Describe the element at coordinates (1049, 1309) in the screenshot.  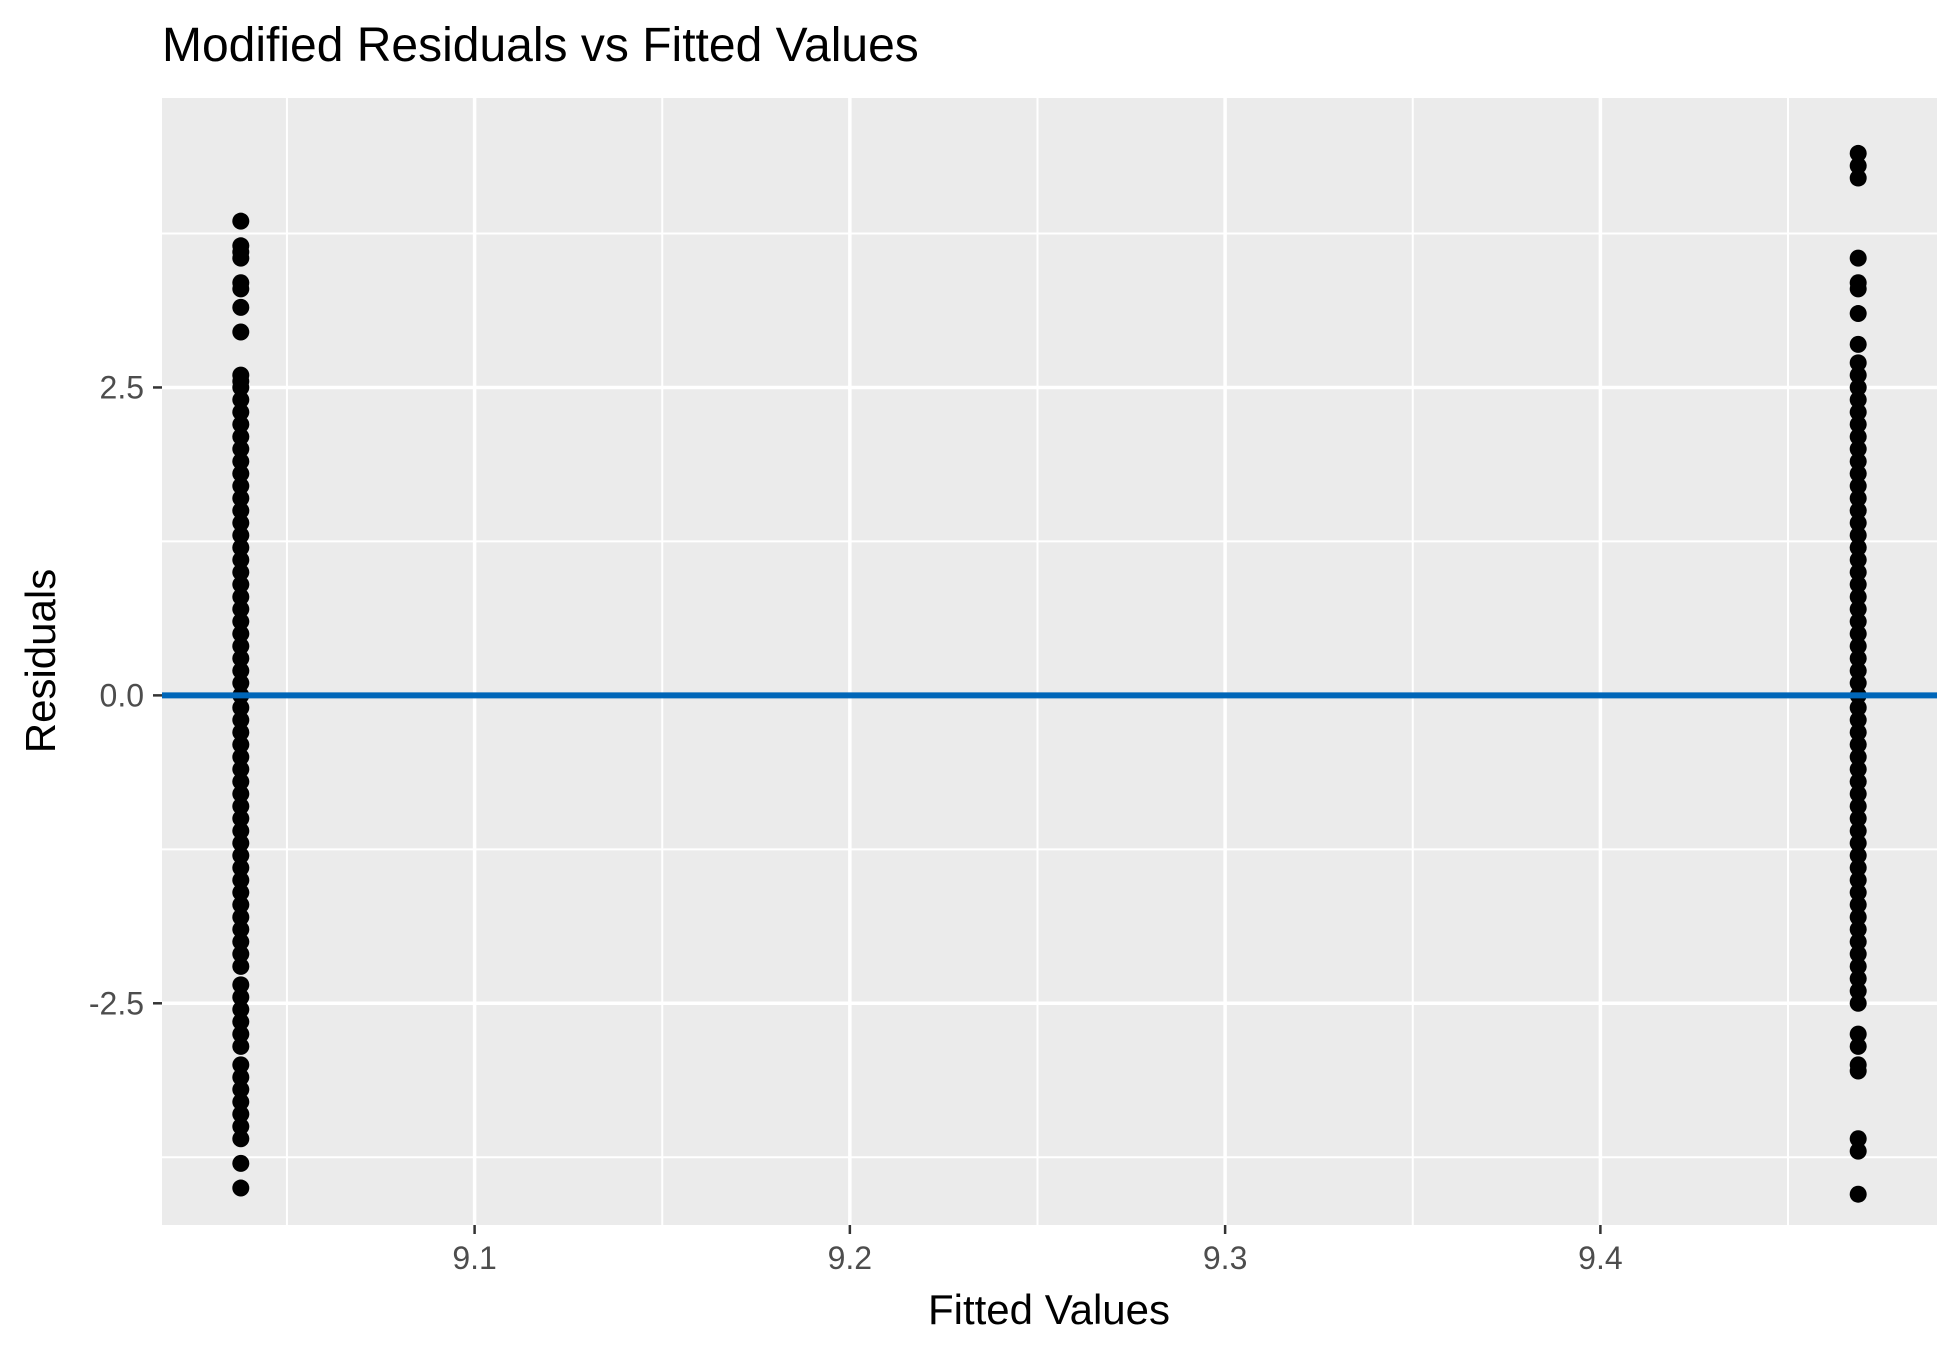
I see `x-axis-label: Fitted Values` at that location.